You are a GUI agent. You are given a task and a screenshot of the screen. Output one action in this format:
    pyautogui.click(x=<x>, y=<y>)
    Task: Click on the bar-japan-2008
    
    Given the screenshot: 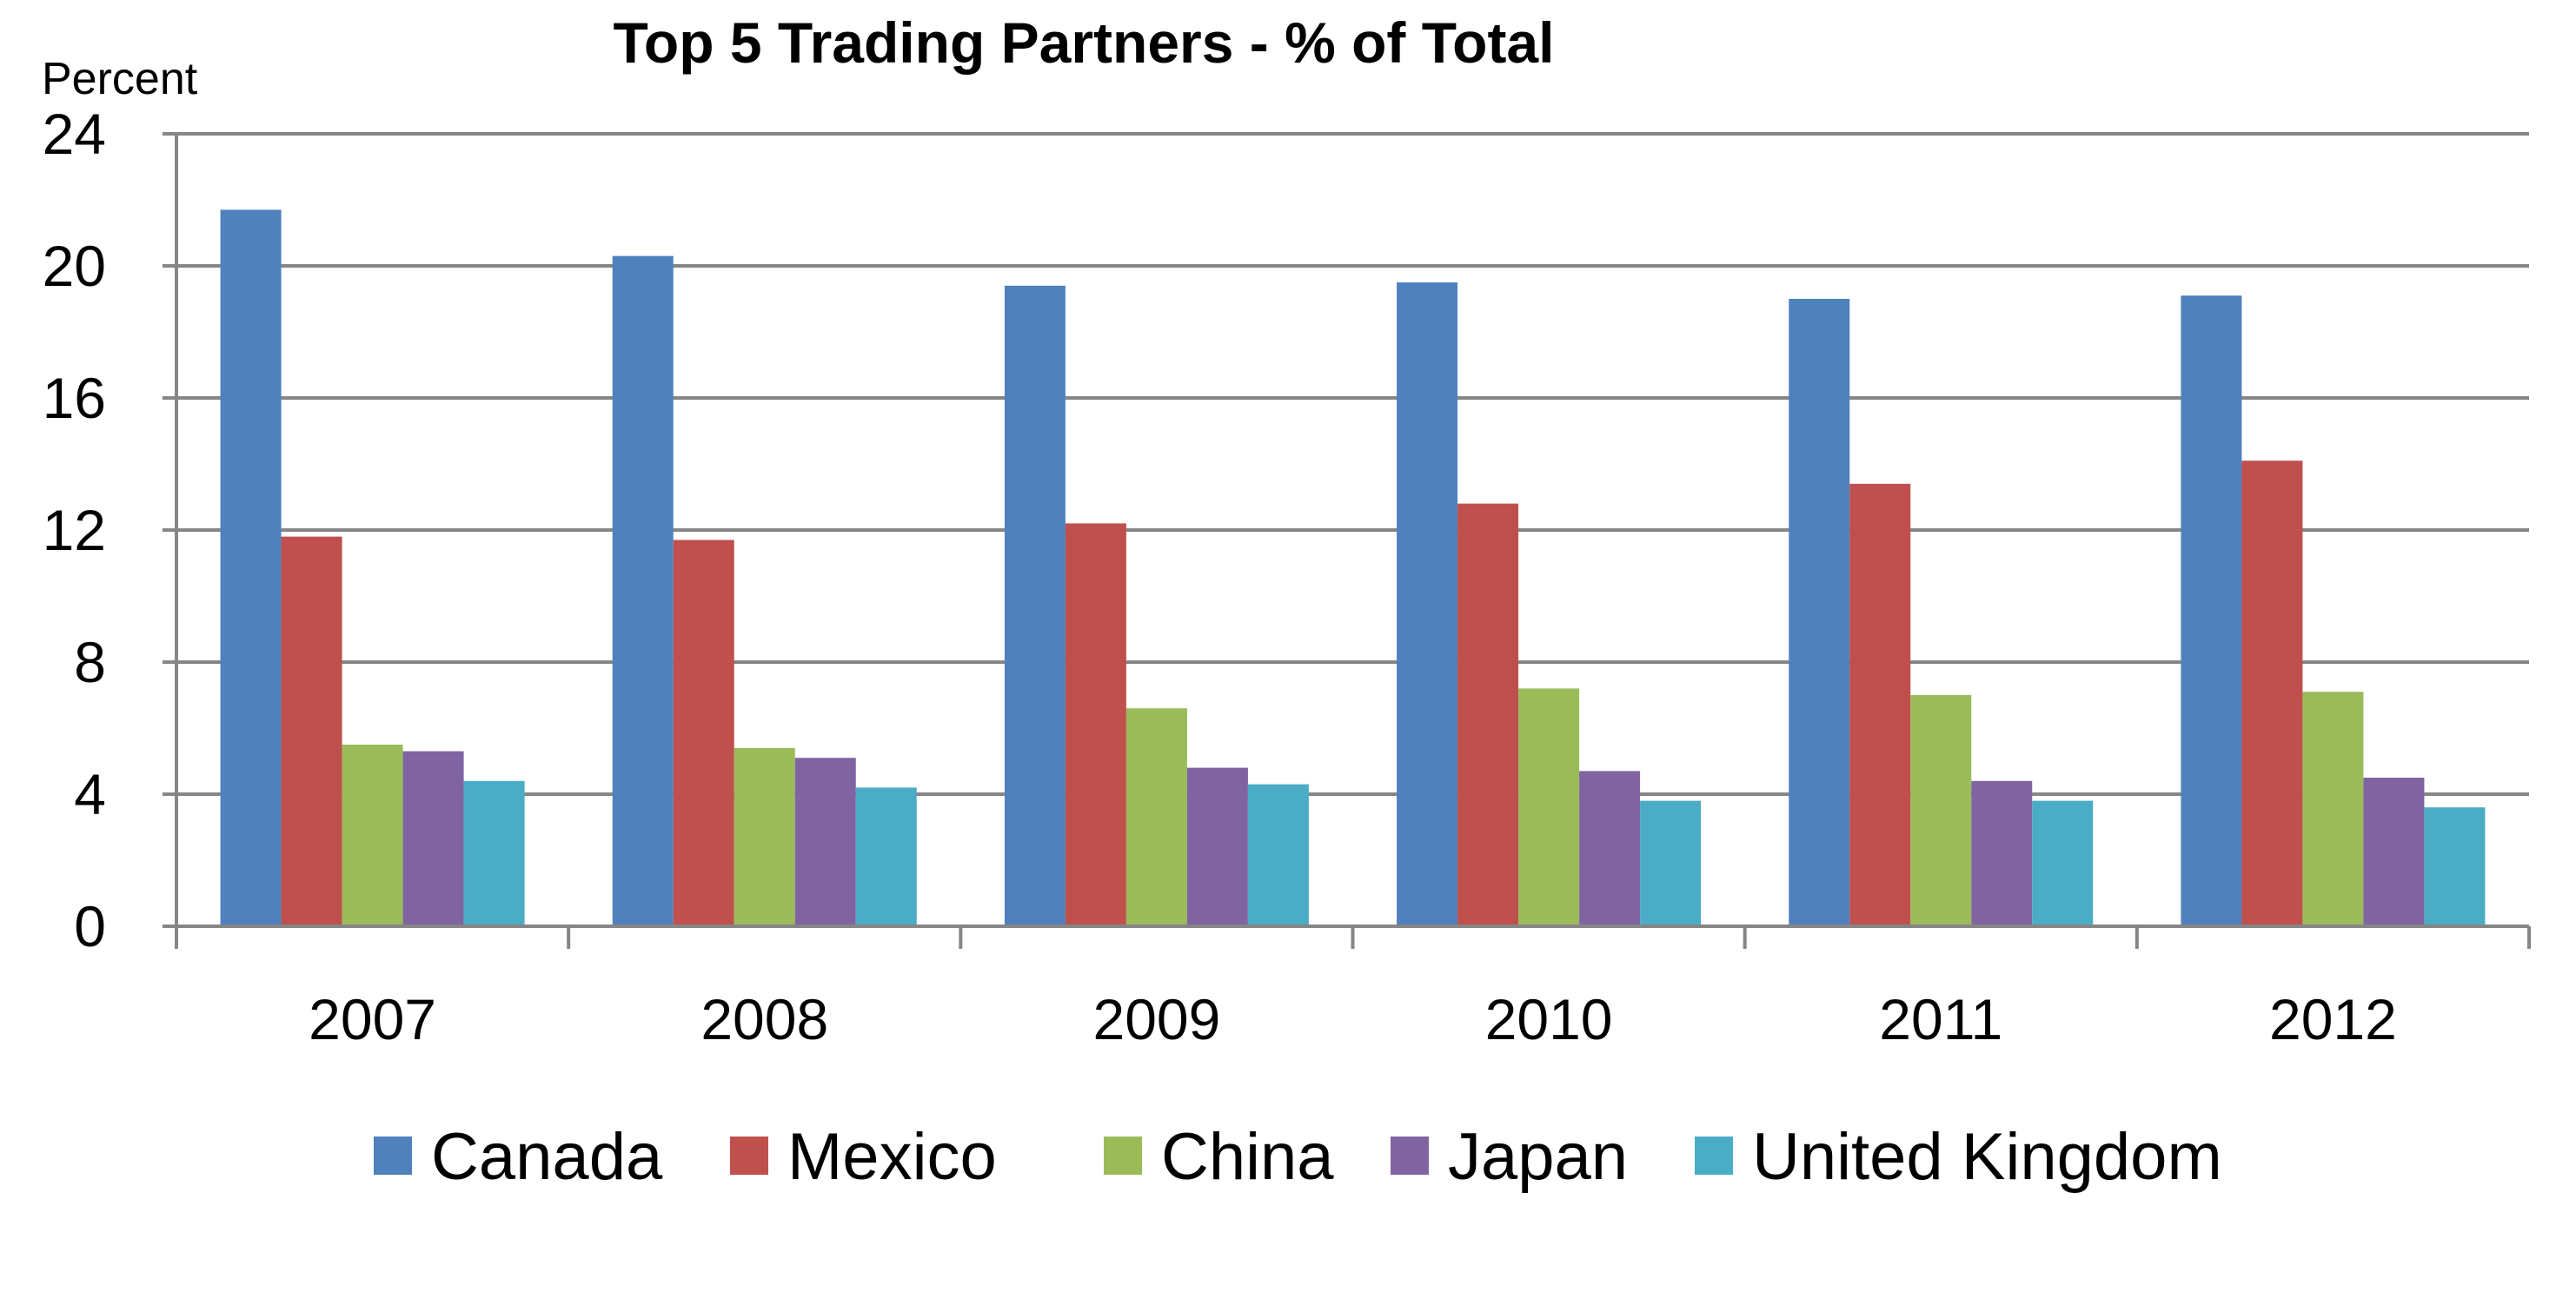 What is the action you would take?
    pyautogui.click(x=825, y=842)
    